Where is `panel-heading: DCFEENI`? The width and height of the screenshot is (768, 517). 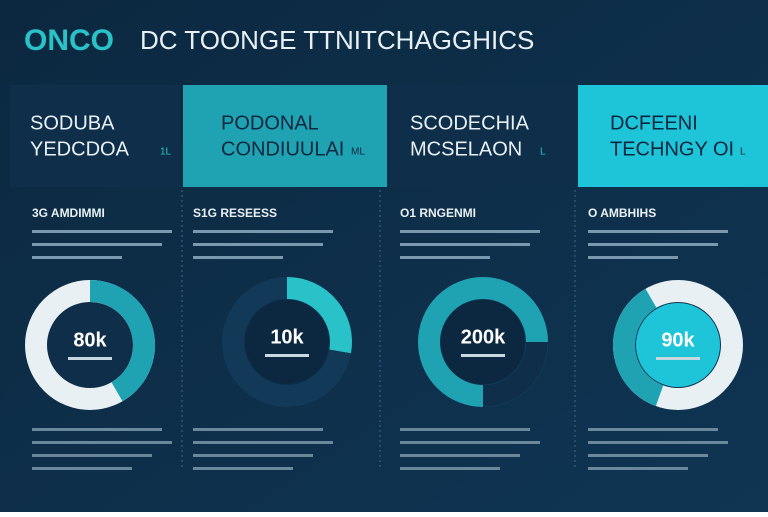
panel-heading: DCFEENI is located at coordinates (654, 123).